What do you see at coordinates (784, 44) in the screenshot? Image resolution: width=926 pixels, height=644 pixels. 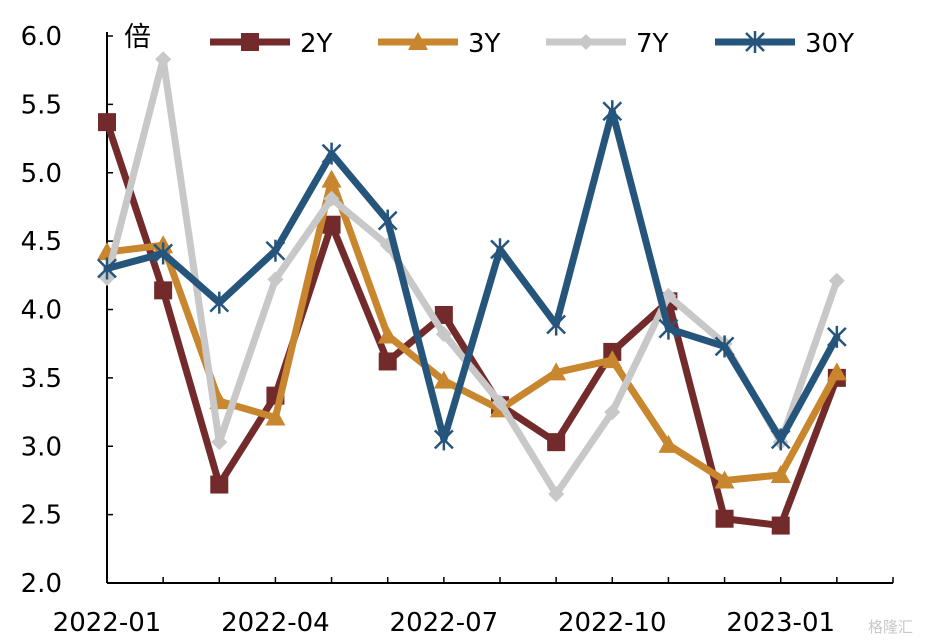 I see `legend-item-30Y: 30Y` at bounding box center [784, 44].